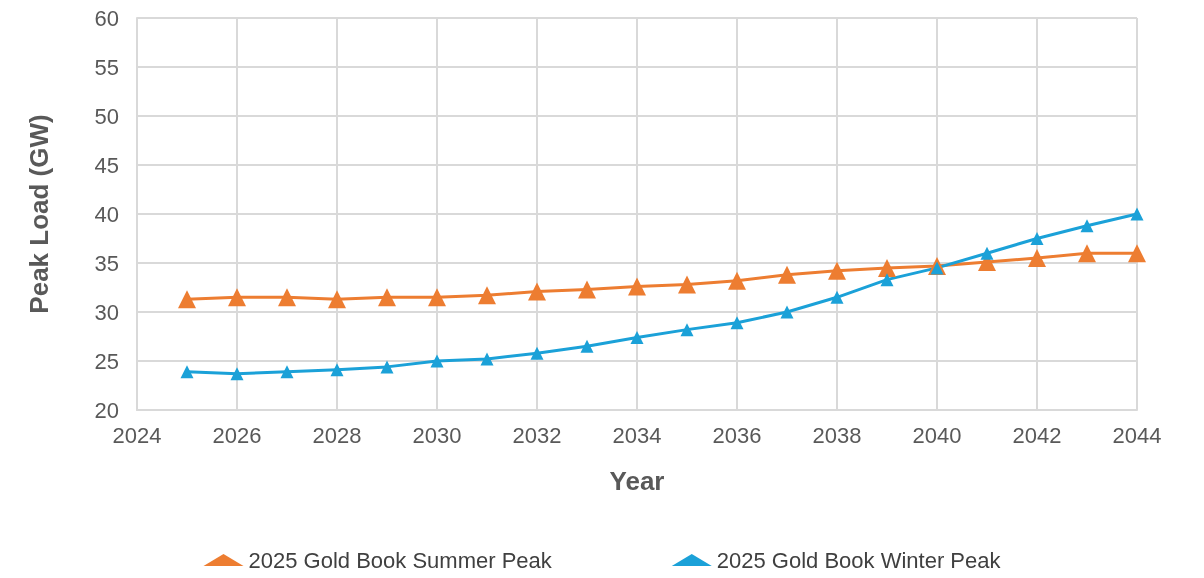 The image size is (1204, 578). I want to click on y-tick-label: 40, so click(106, 214).